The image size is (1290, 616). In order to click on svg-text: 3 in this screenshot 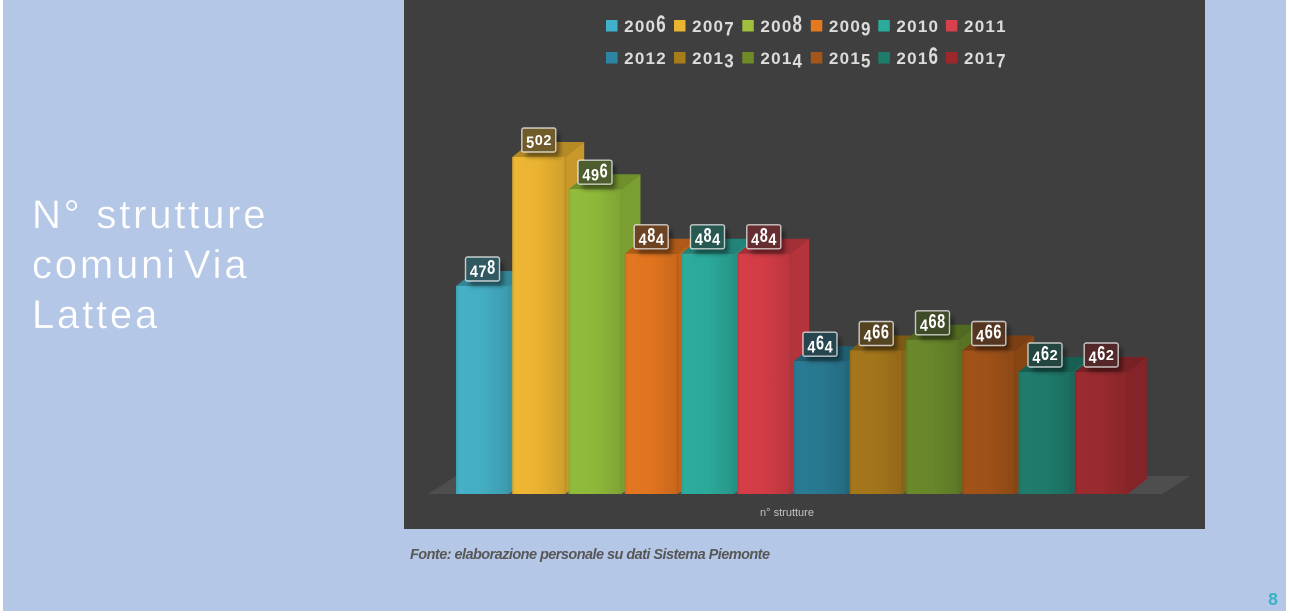, I will do `click(728, 61)`.